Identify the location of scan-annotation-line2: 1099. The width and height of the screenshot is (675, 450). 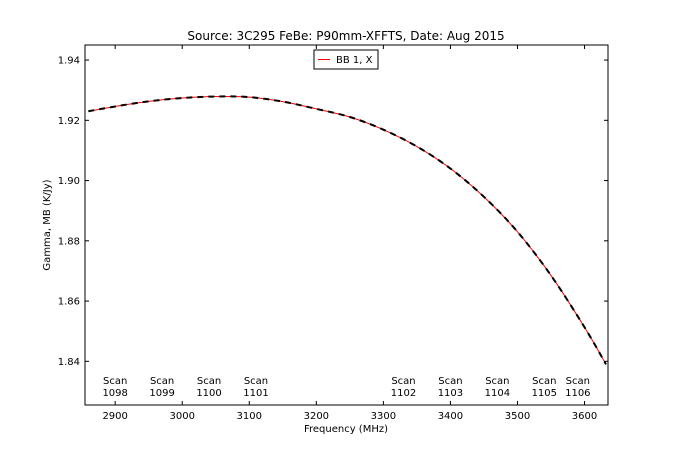
(161, 393).